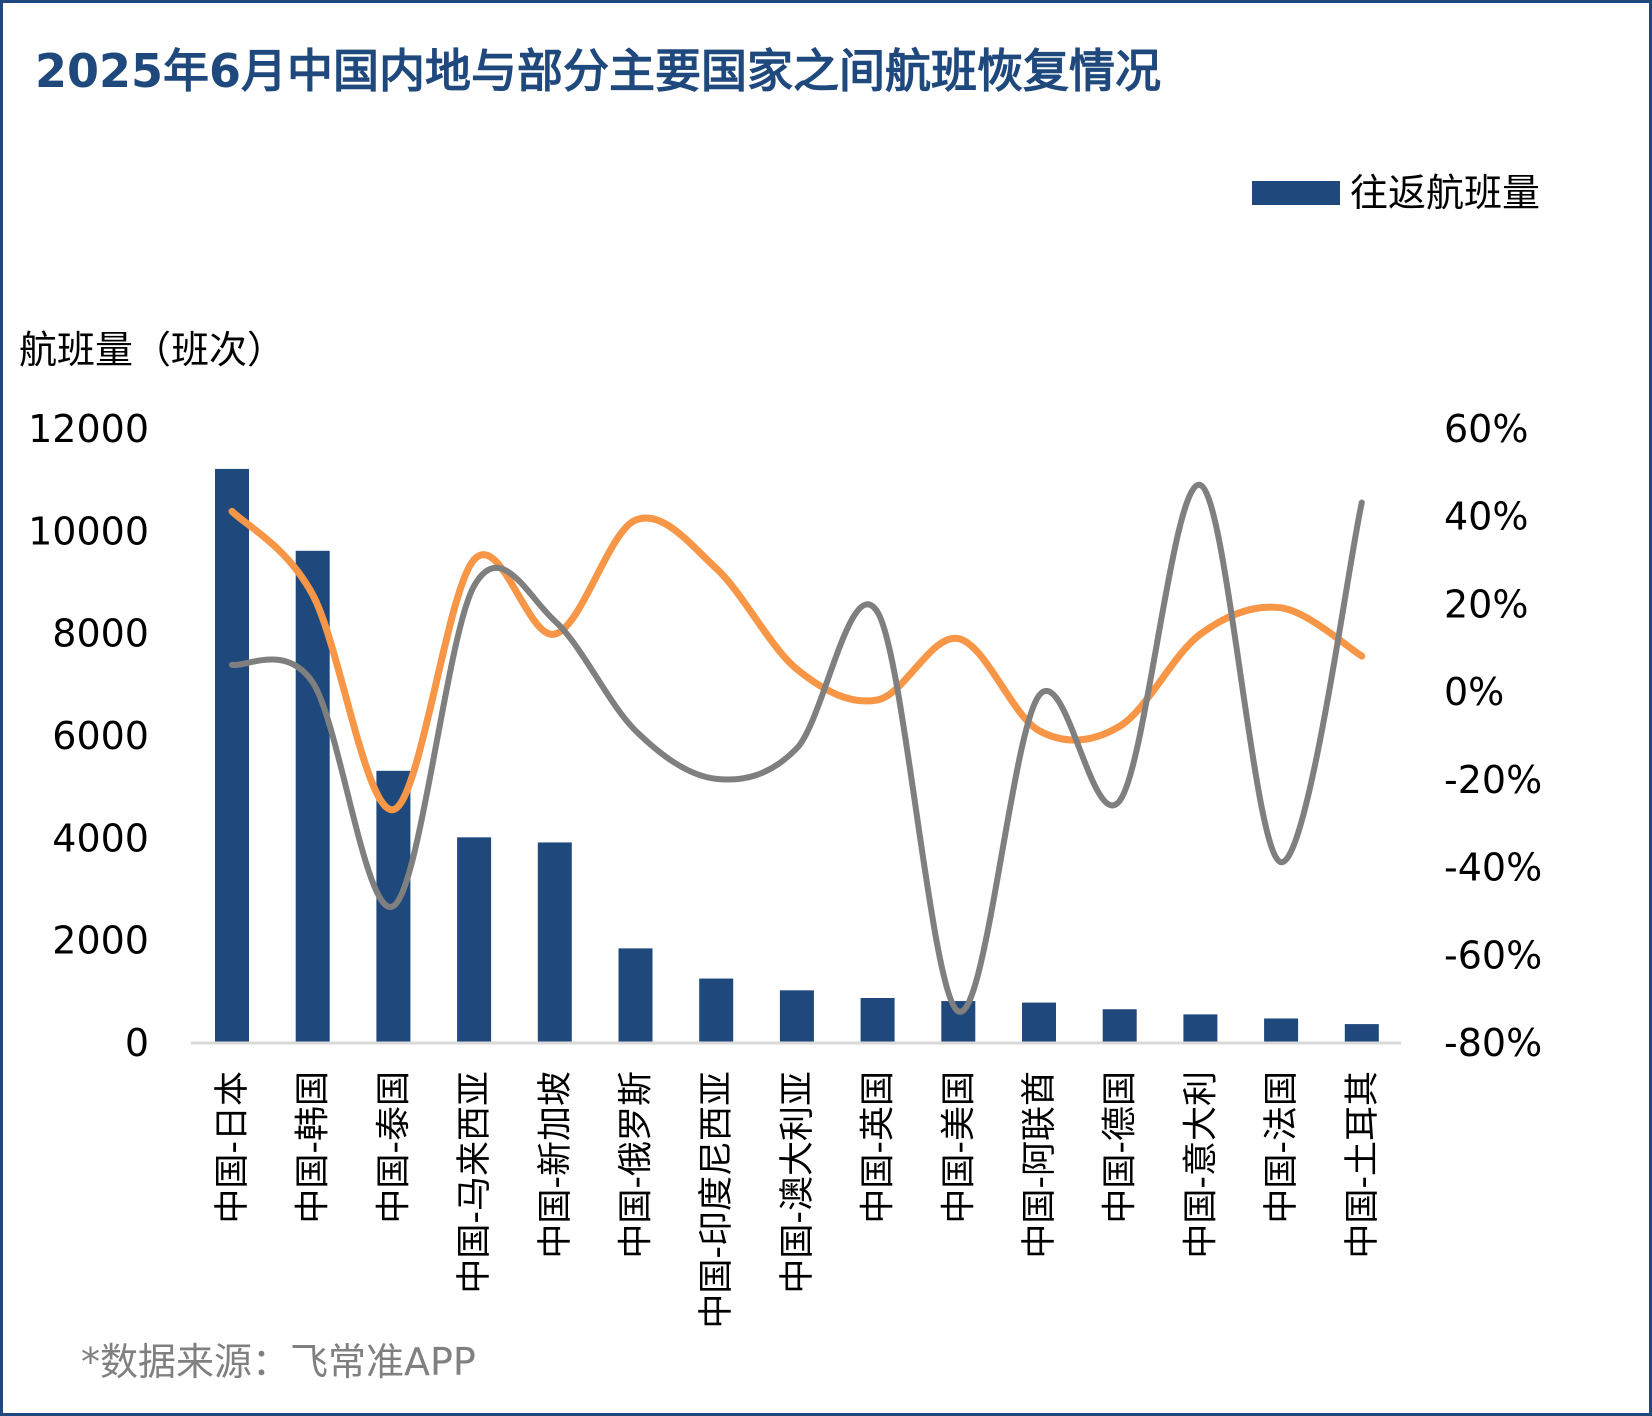 This screenshot has width=1652, height=1416. Describe the element at coordinates (1493, 1043) in the screenshot. I see `y2-tick-label: -80%` at that location.